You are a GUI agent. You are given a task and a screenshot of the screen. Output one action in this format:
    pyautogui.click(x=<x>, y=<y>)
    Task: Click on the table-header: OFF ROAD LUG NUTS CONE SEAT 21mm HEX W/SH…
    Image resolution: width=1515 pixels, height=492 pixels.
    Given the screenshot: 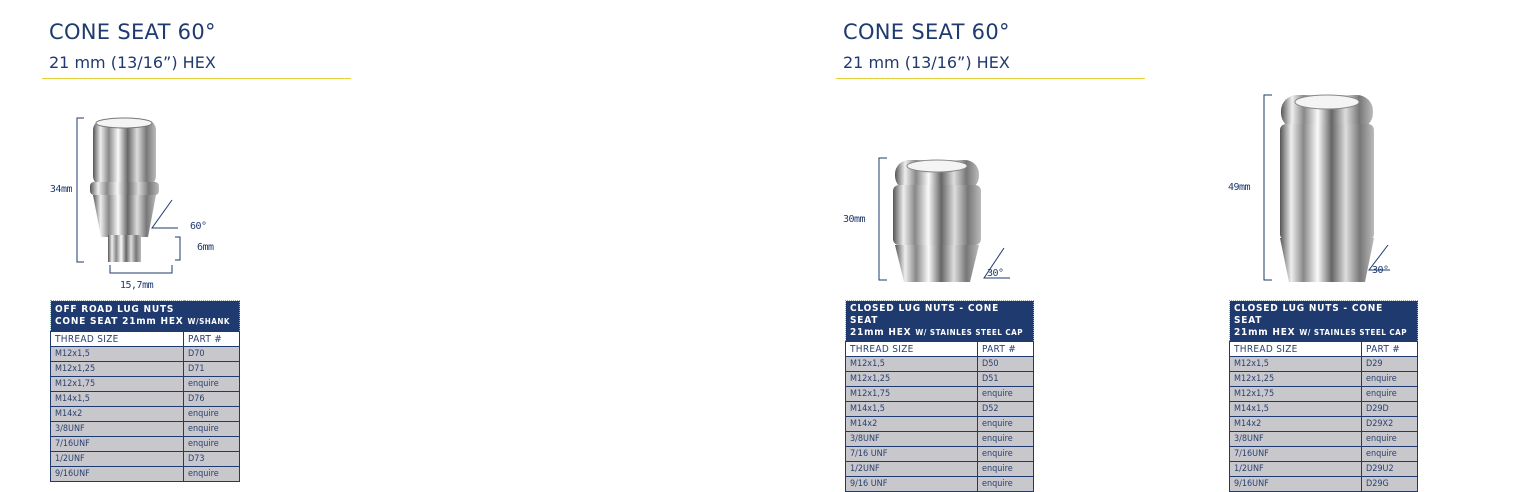 What is the action you would take?
    pyautogui.click(x=145, y=316)
    